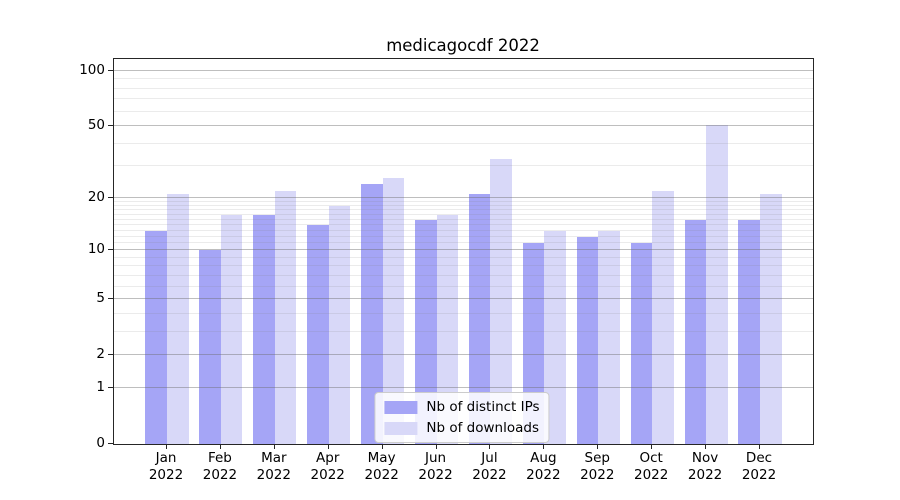 The width and height of the screenshot is (900, 500). What do you see at coordinates (663, 317) in the screenshot?
I see `bar-downloads-oct` at bounding box center [663, 317].